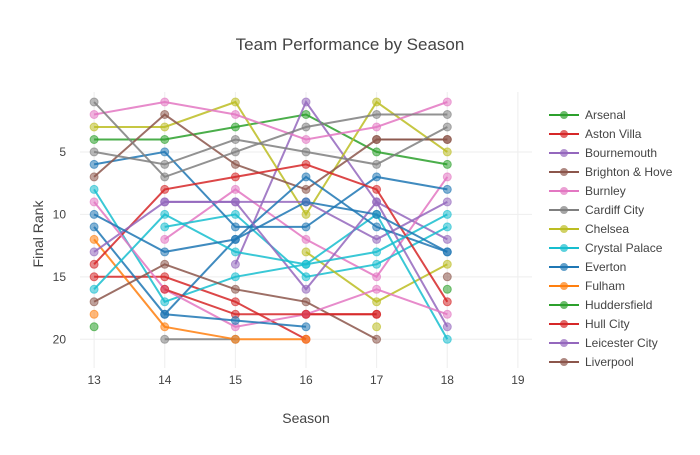  I want to click on legend-item: Brighton & Hove, so click(611, 172).